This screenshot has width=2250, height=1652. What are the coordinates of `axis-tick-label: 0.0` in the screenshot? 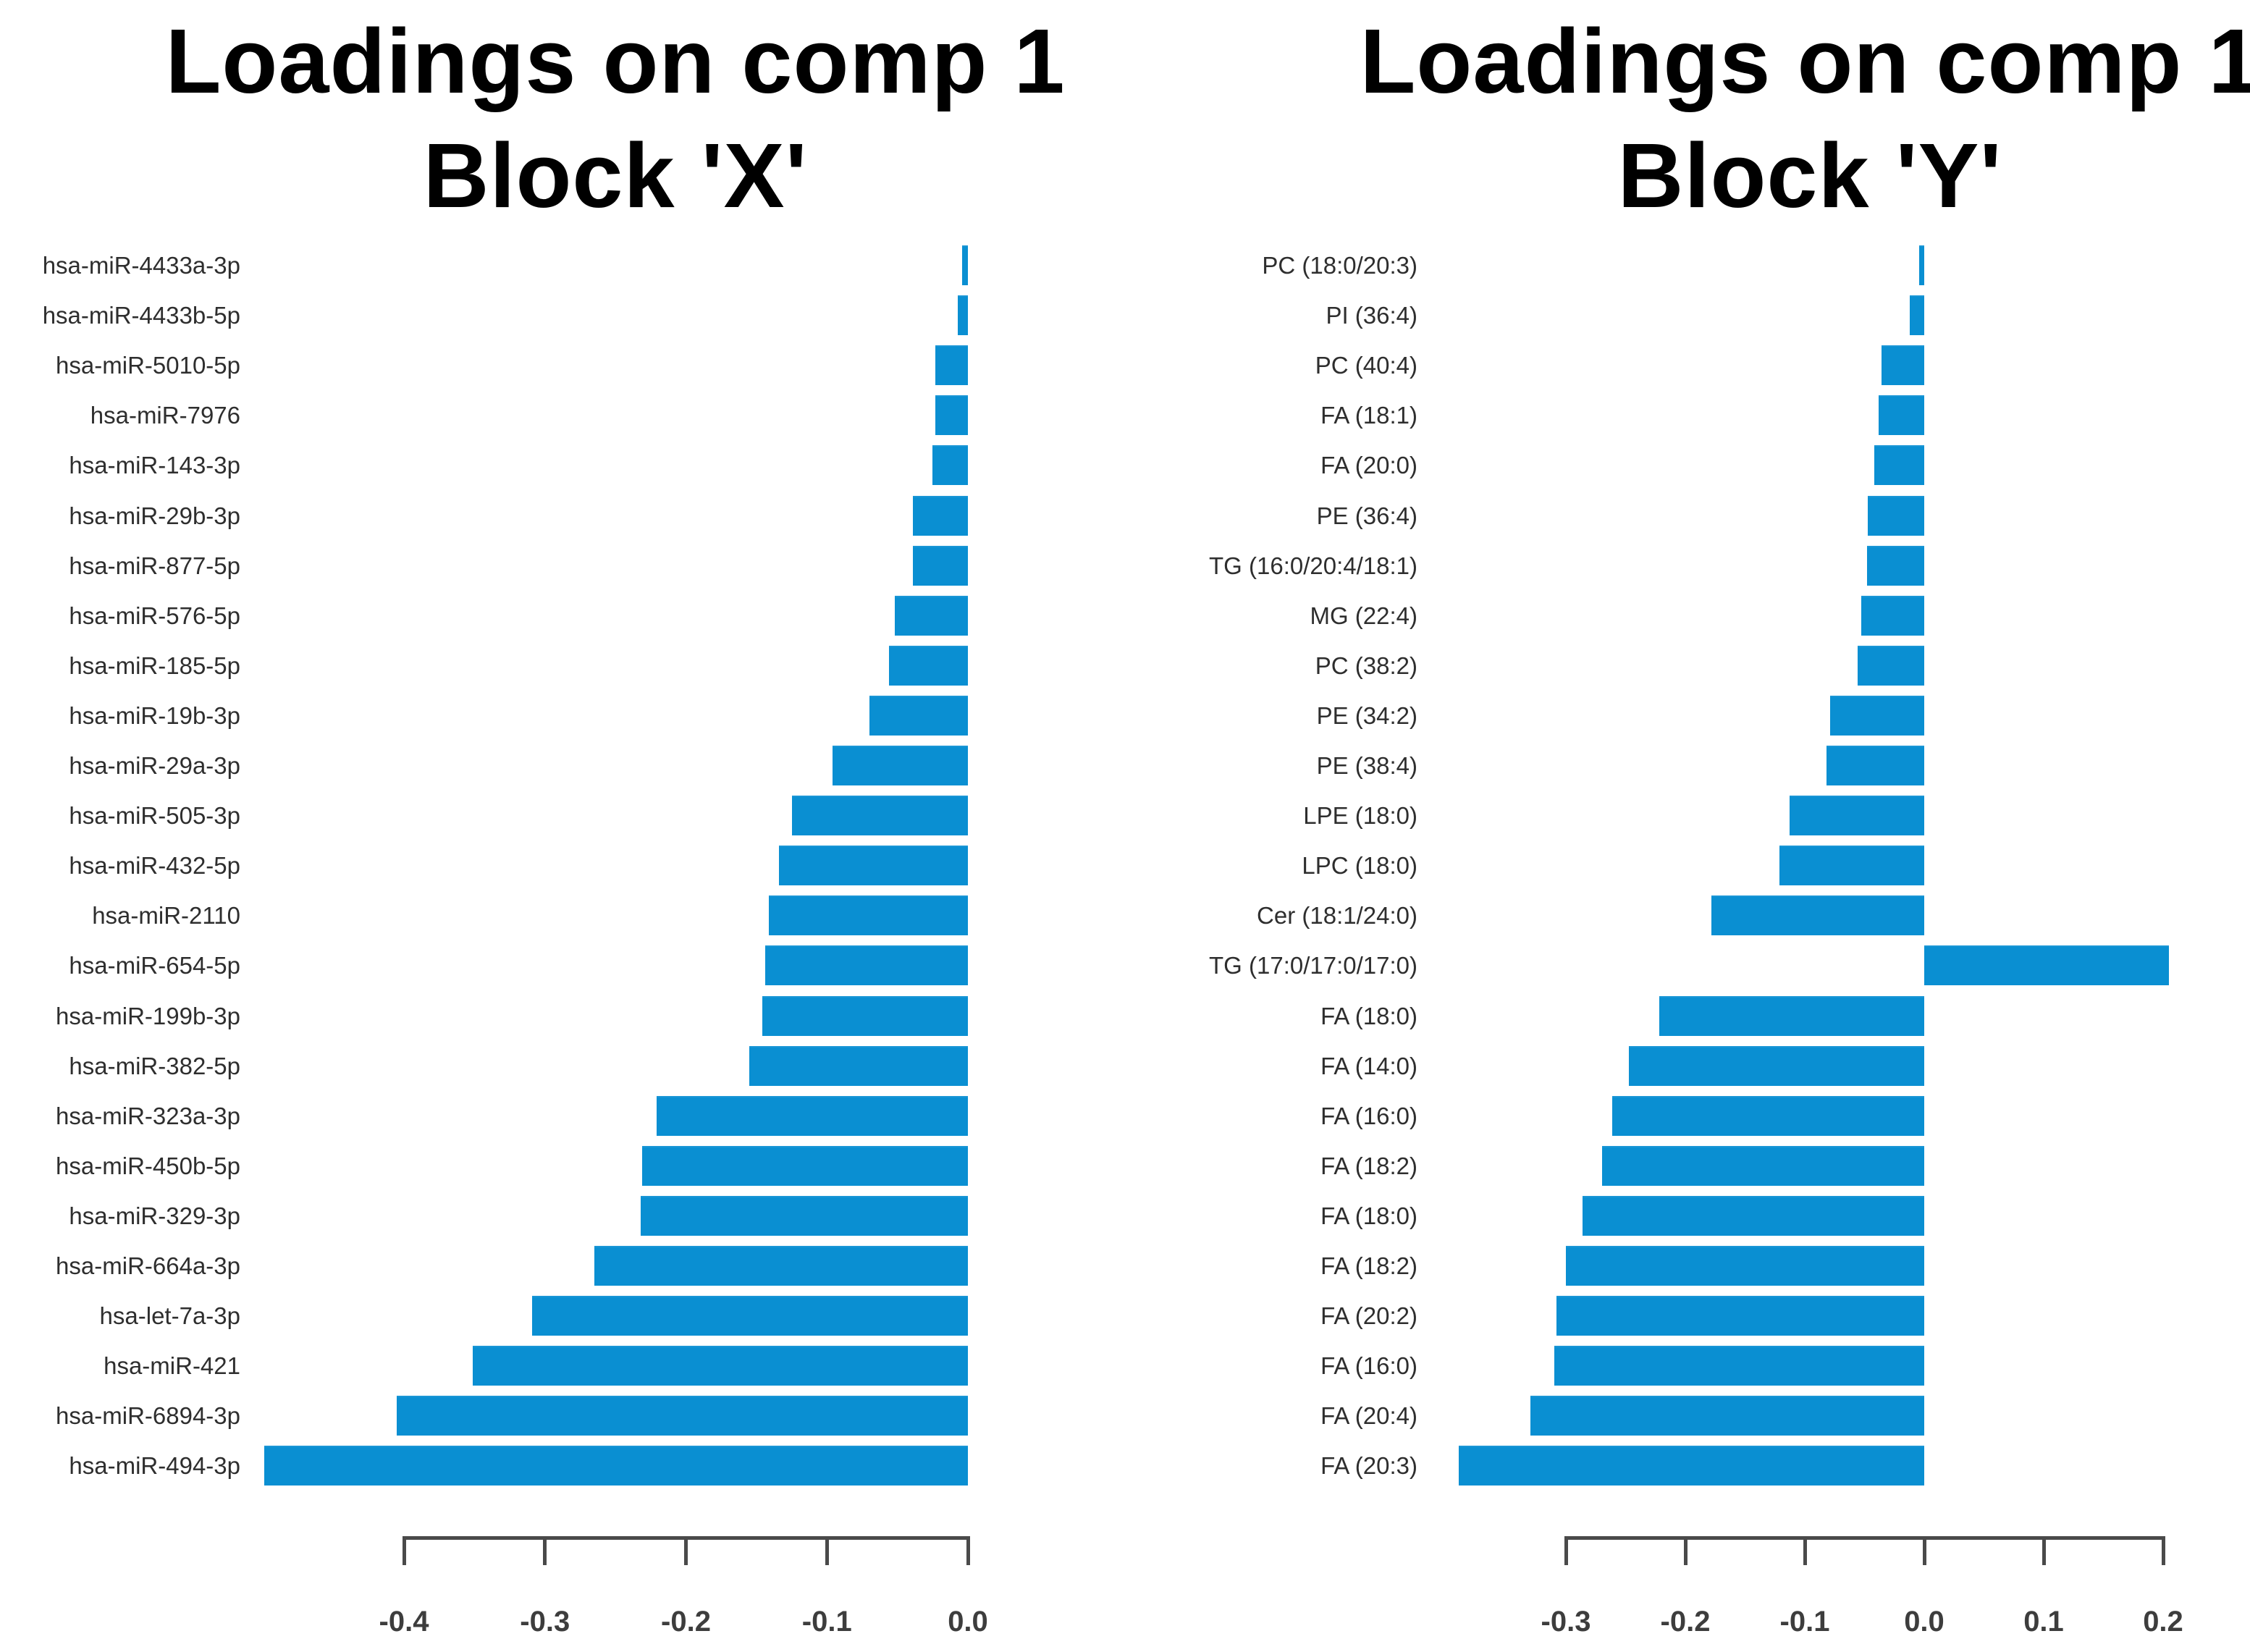 It's located at (1924, 1622).